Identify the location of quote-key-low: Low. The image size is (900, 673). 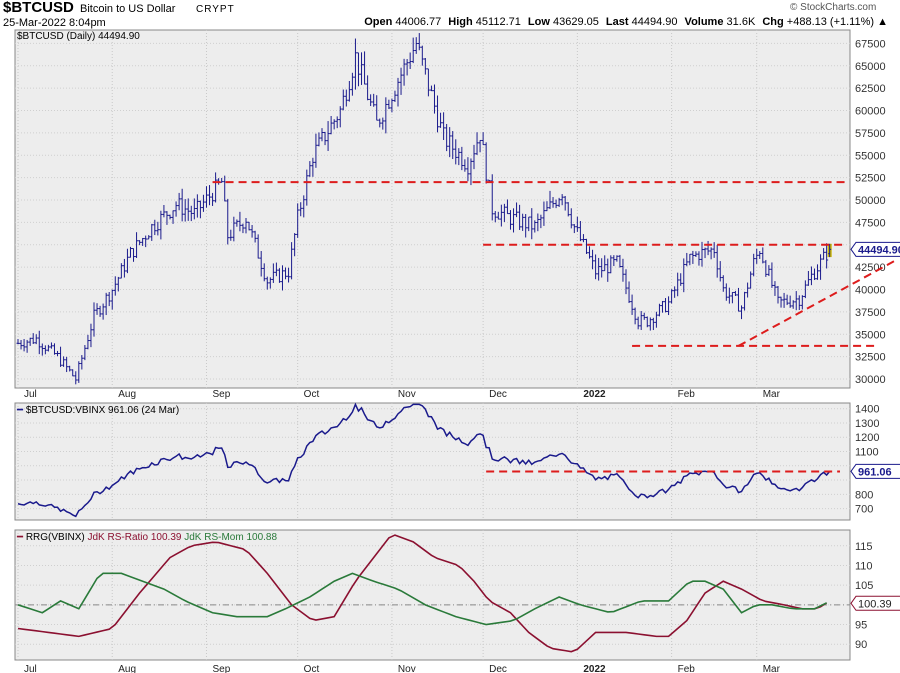
(540, 22).